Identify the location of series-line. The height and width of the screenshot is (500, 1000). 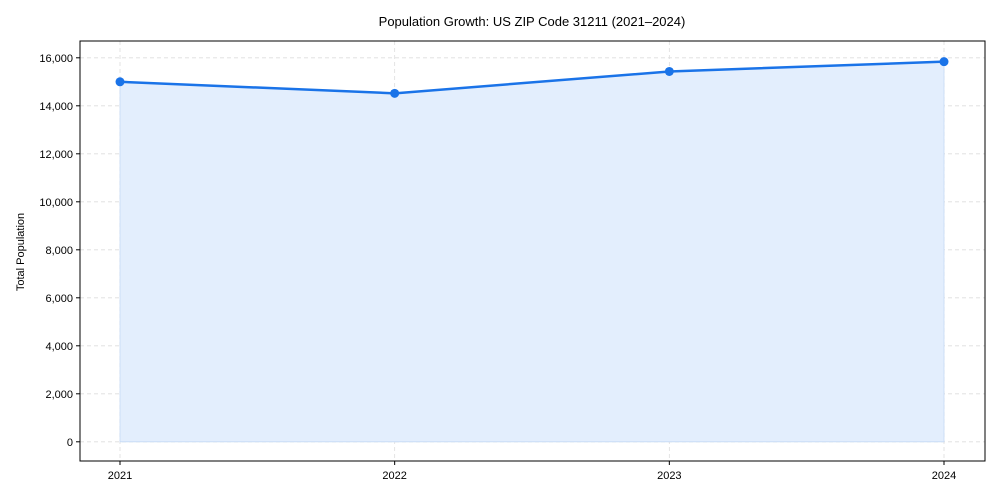
(532, 77).